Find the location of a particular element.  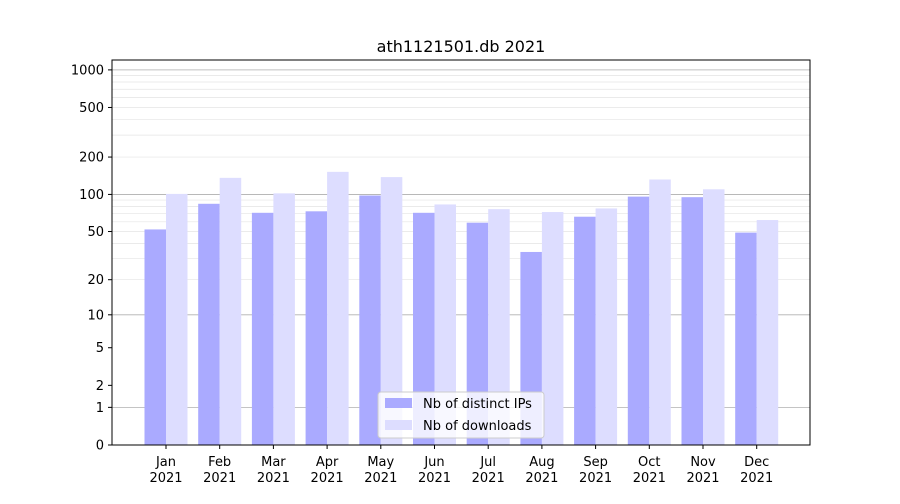

x-tick-label: Jan is located at coordinates (165, 462).